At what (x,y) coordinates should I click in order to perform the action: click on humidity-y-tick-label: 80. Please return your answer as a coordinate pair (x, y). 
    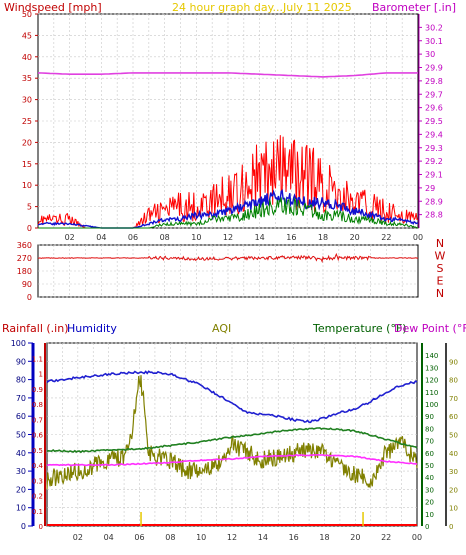
    Looking at the image, I should click on (21, 380).